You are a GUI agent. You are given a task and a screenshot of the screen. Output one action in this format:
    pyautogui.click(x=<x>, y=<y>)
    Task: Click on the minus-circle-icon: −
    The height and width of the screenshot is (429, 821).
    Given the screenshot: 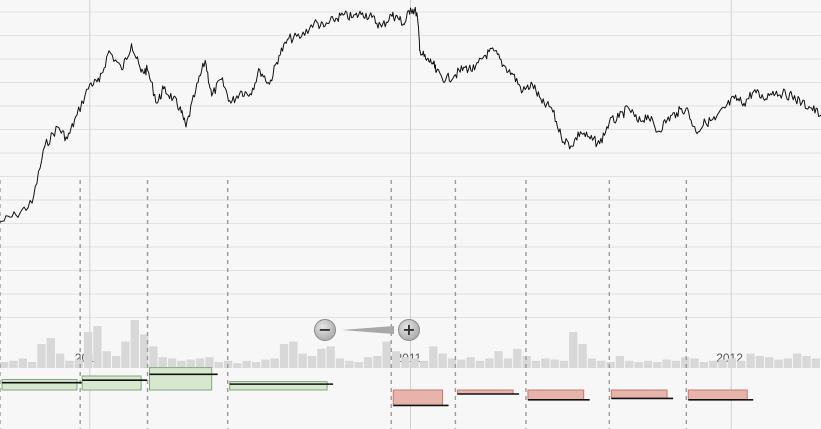 What is the action you would take?
    pyautogui.click(x=325, y=329)
    